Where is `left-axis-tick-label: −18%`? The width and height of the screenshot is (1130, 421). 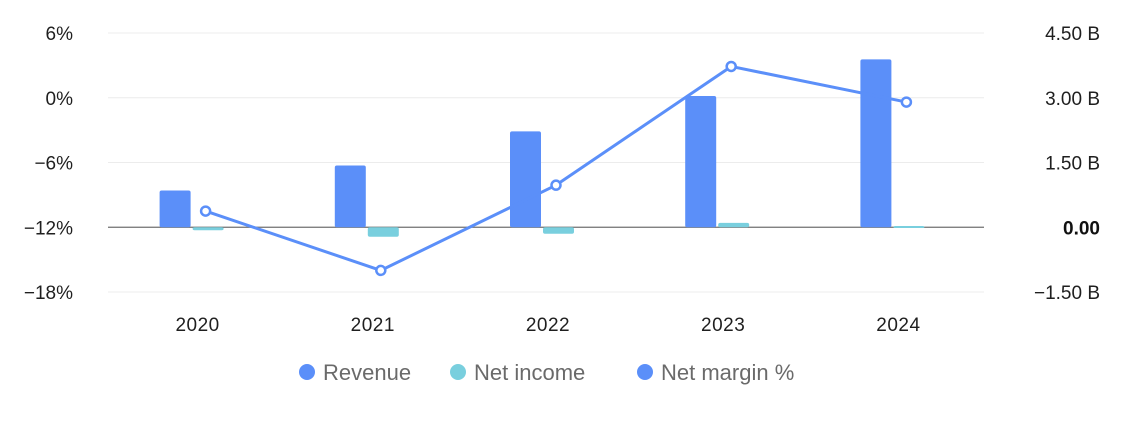 left-axis-tick-label: −18% is located at coordinates (48, 293).